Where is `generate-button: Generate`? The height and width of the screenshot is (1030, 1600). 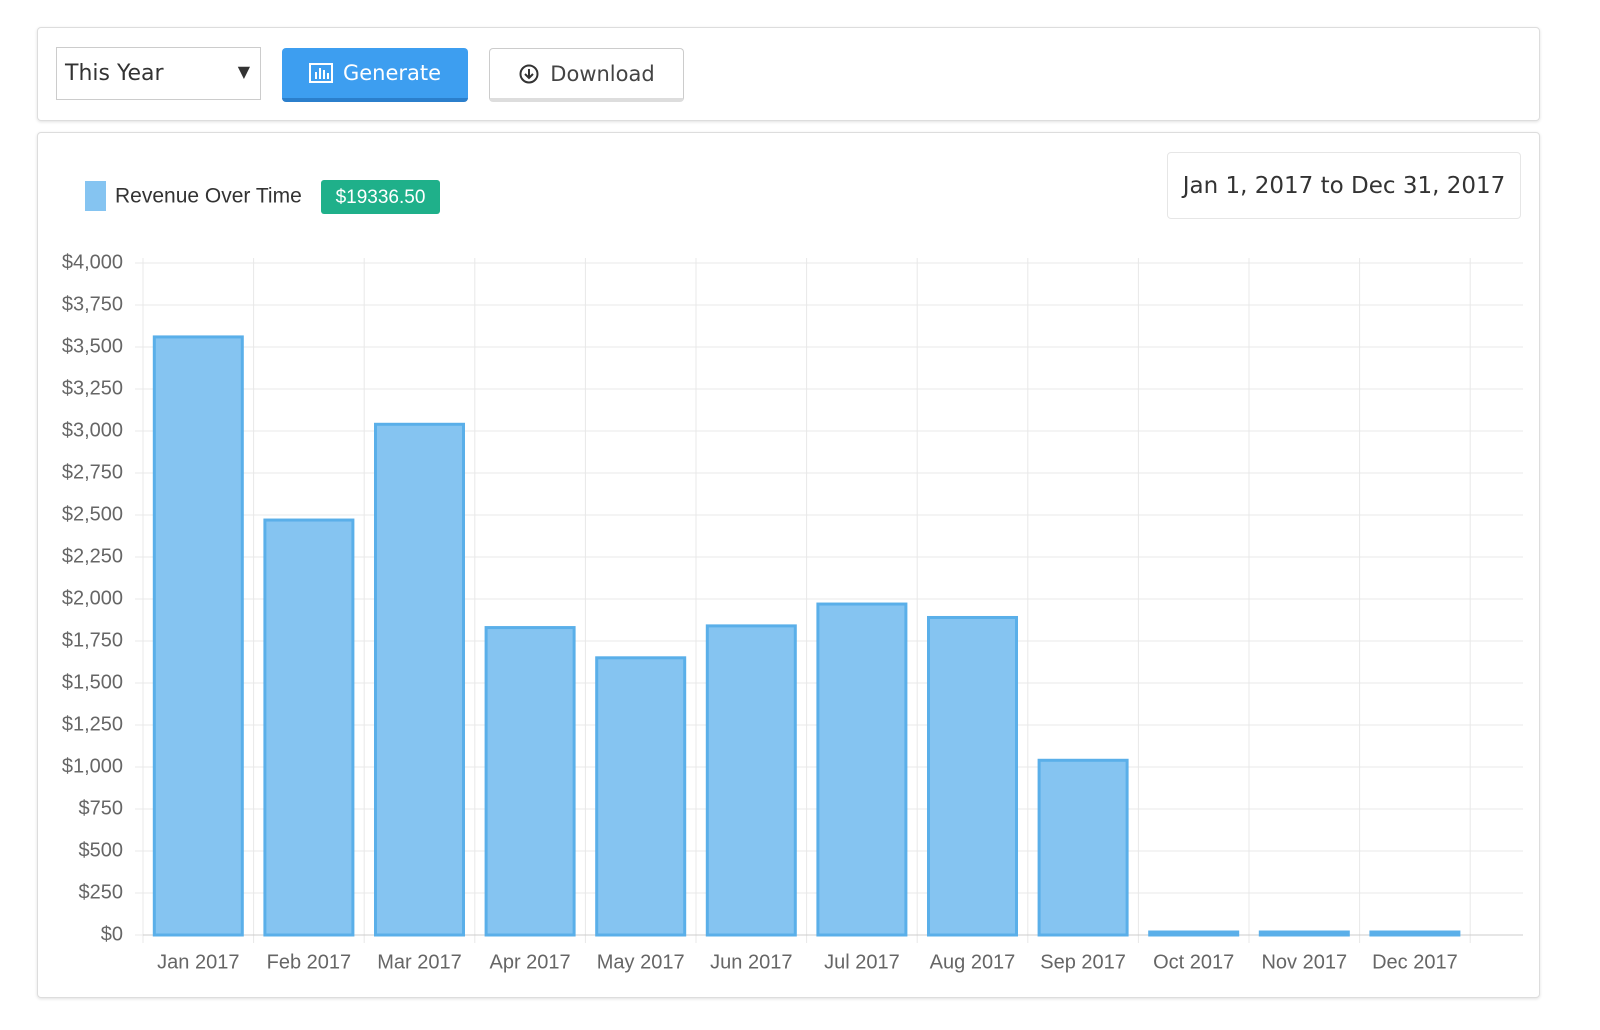
generate-button: Generate is located at coordinates (375, 75).